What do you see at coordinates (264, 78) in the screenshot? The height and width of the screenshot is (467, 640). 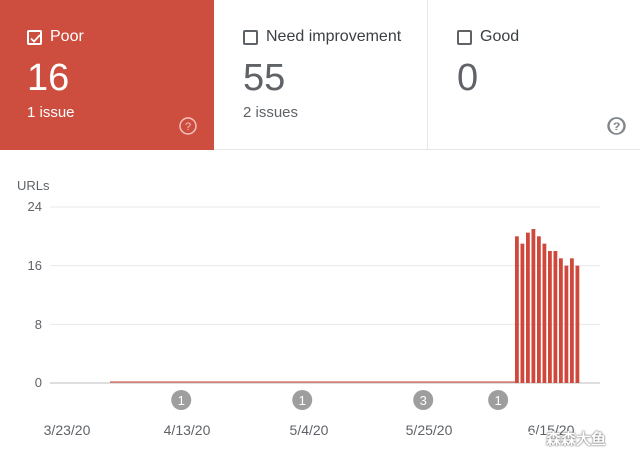 I see `tile-count: 55` at bounding box center [264, 78].